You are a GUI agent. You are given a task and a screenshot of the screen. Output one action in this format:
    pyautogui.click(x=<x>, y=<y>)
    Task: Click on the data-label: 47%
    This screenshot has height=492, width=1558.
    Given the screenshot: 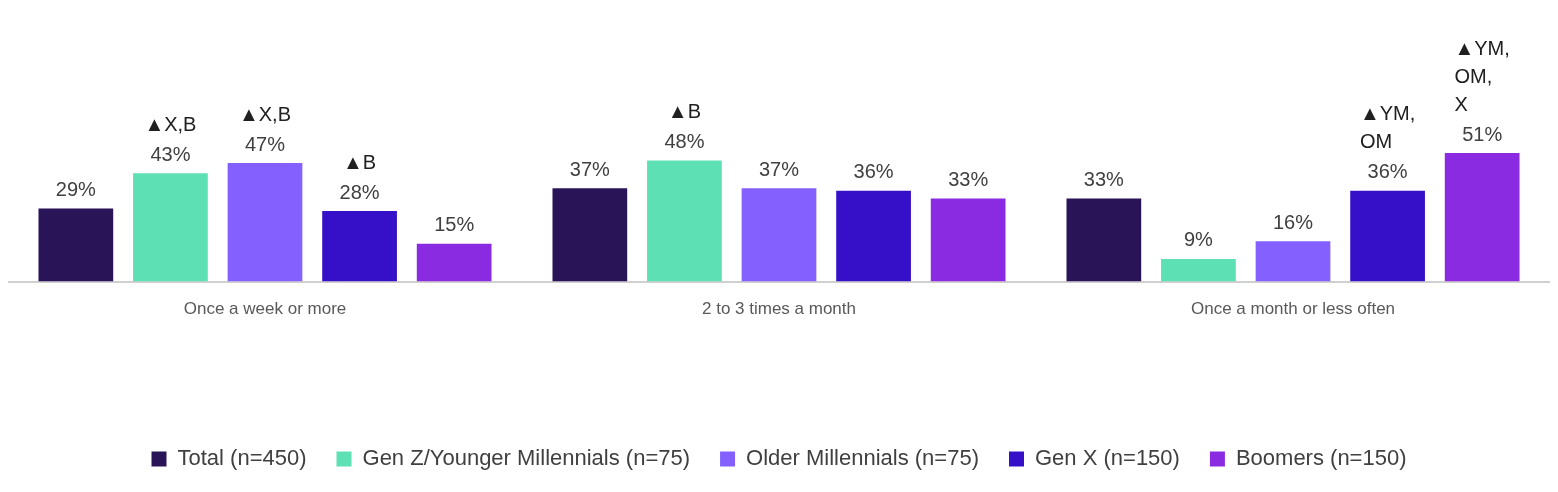 What is the action you would take?
    pyautogui.click(x=265, y=143)
    